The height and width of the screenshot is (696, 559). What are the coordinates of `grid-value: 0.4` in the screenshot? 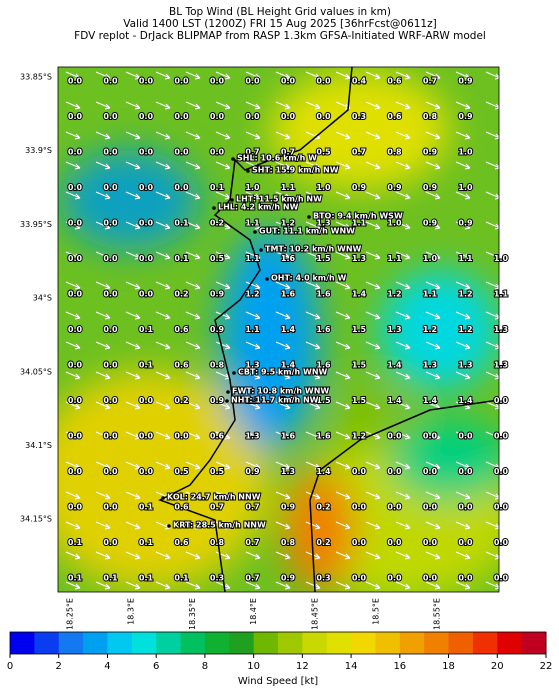 It's located at (359, 81).